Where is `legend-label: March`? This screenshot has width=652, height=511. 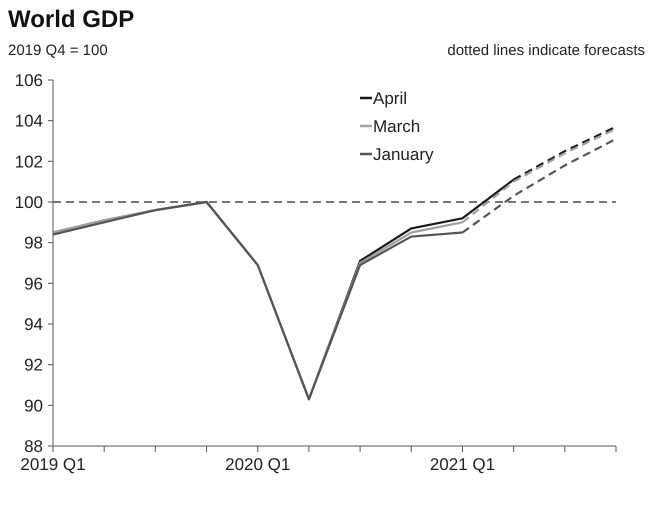
legend-label: March is located at coordinates (396, 126).